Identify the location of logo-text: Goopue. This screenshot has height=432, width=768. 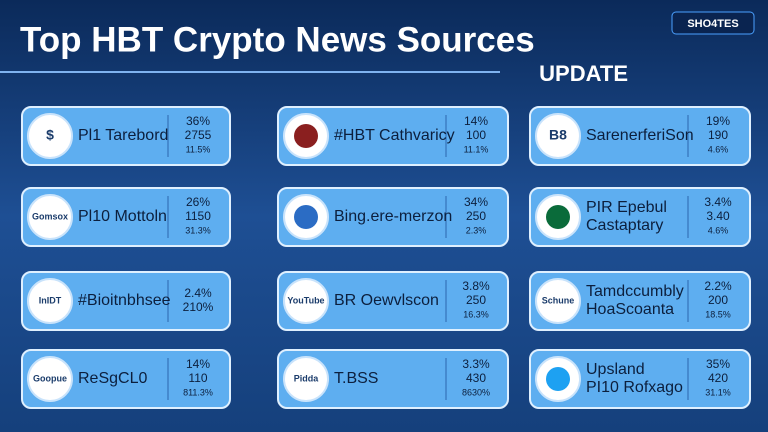
(50, 378).